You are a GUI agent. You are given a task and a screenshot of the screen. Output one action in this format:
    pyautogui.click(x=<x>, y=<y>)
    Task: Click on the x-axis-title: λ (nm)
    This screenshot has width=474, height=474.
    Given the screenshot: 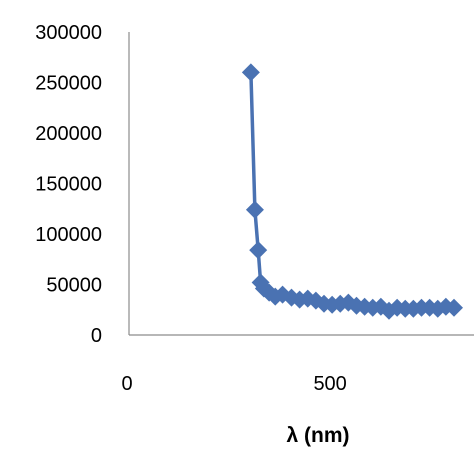 What is the action you would take?
    pyautogui.click(x=318, y=435)
    